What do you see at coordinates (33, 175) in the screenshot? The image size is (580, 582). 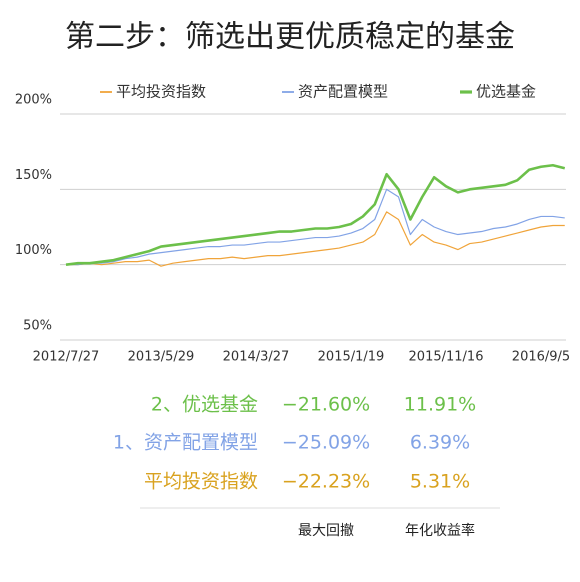 I see `y-tick-label: 150%` at bounding box center [33, 175].